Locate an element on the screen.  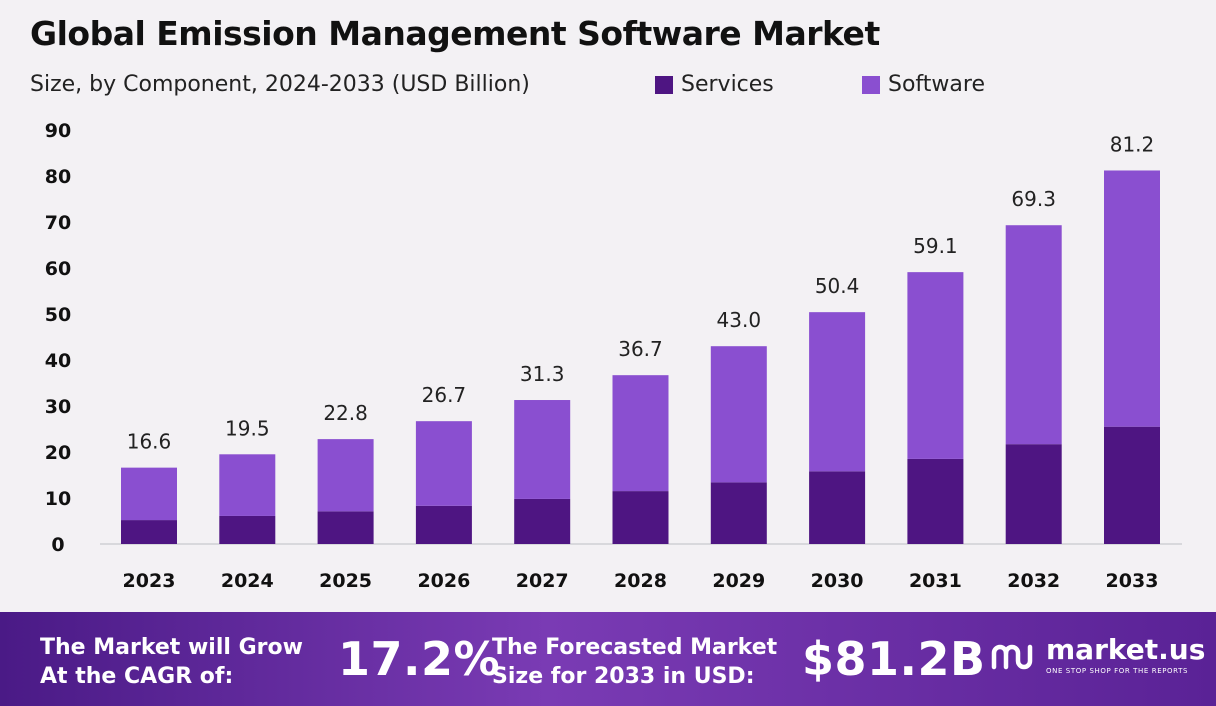
x-tick-label: 2029 is located at coordinates (738, 581).